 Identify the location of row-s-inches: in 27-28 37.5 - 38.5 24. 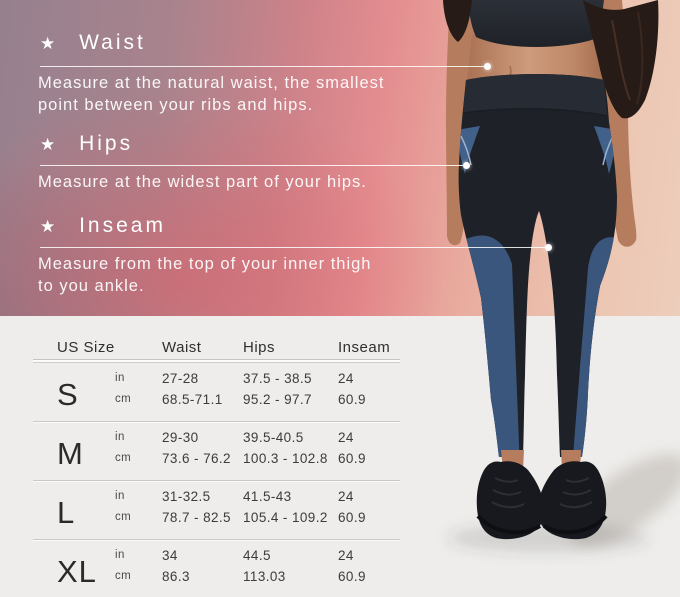
(216, 379).